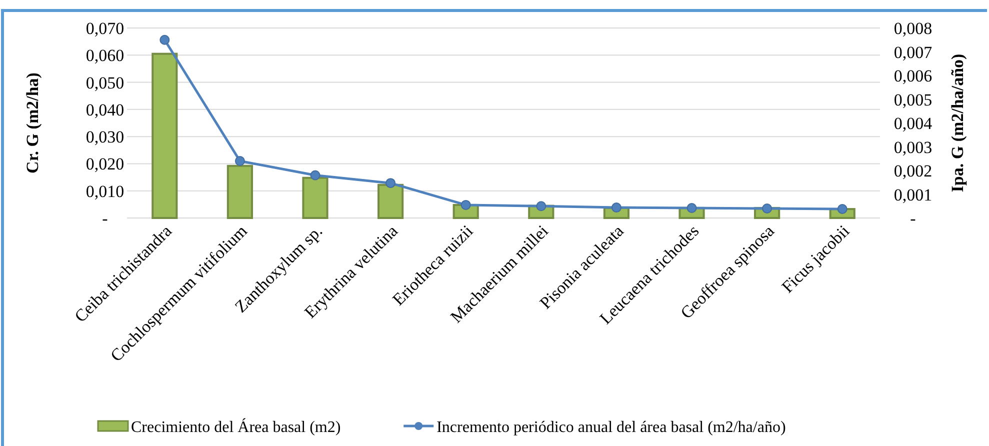 Image resolution: width=989 pixels, height=446 pixels. Describe the element at coordinates (957, 123) in the screenshot. I see `y2-axis-title: Ipa. G (m2/ha/año)` at that location.